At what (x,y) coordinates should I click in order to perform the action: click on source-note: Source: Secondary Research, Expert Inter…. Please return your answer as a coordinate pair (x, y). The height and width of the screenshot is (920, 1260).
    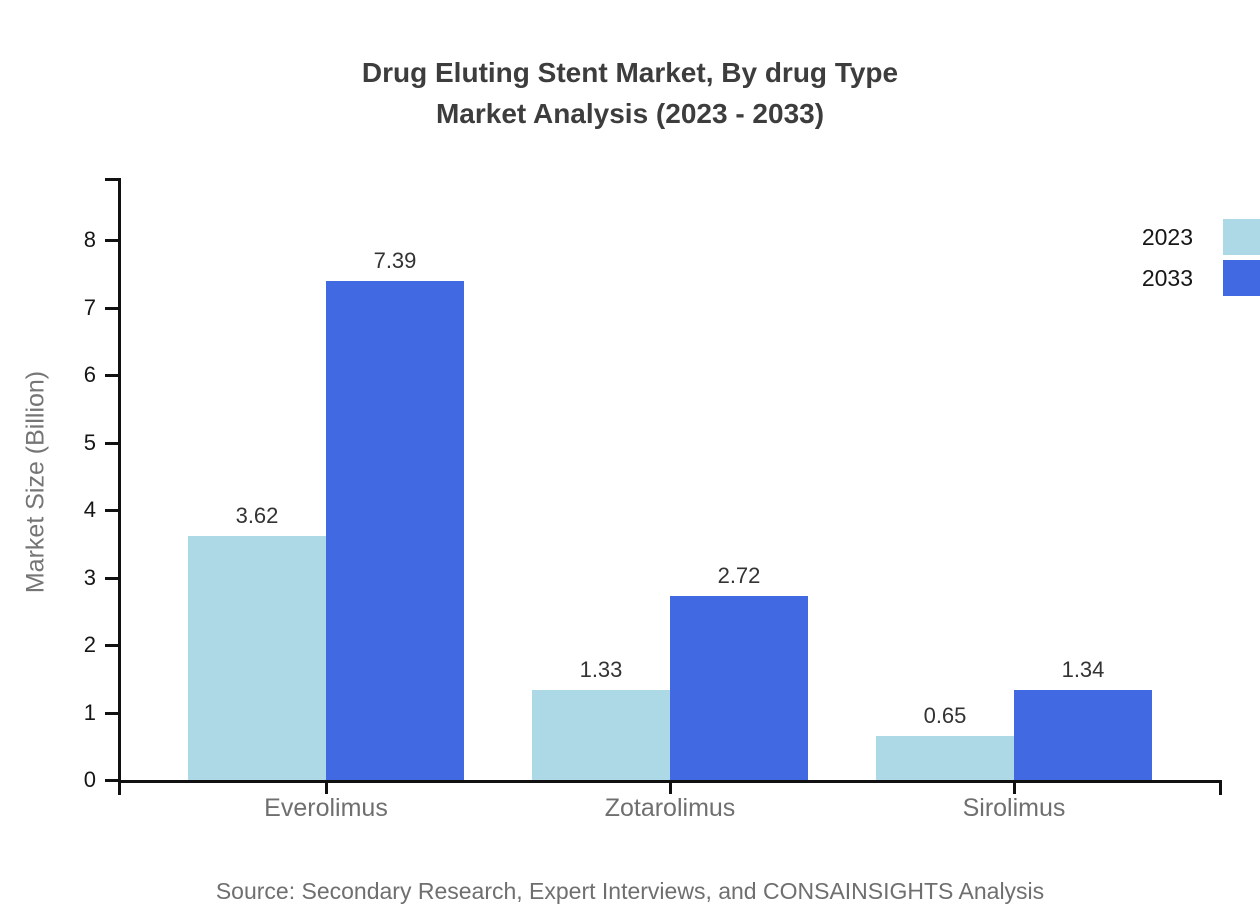
    Looking at the image, I should click on (630, 891).